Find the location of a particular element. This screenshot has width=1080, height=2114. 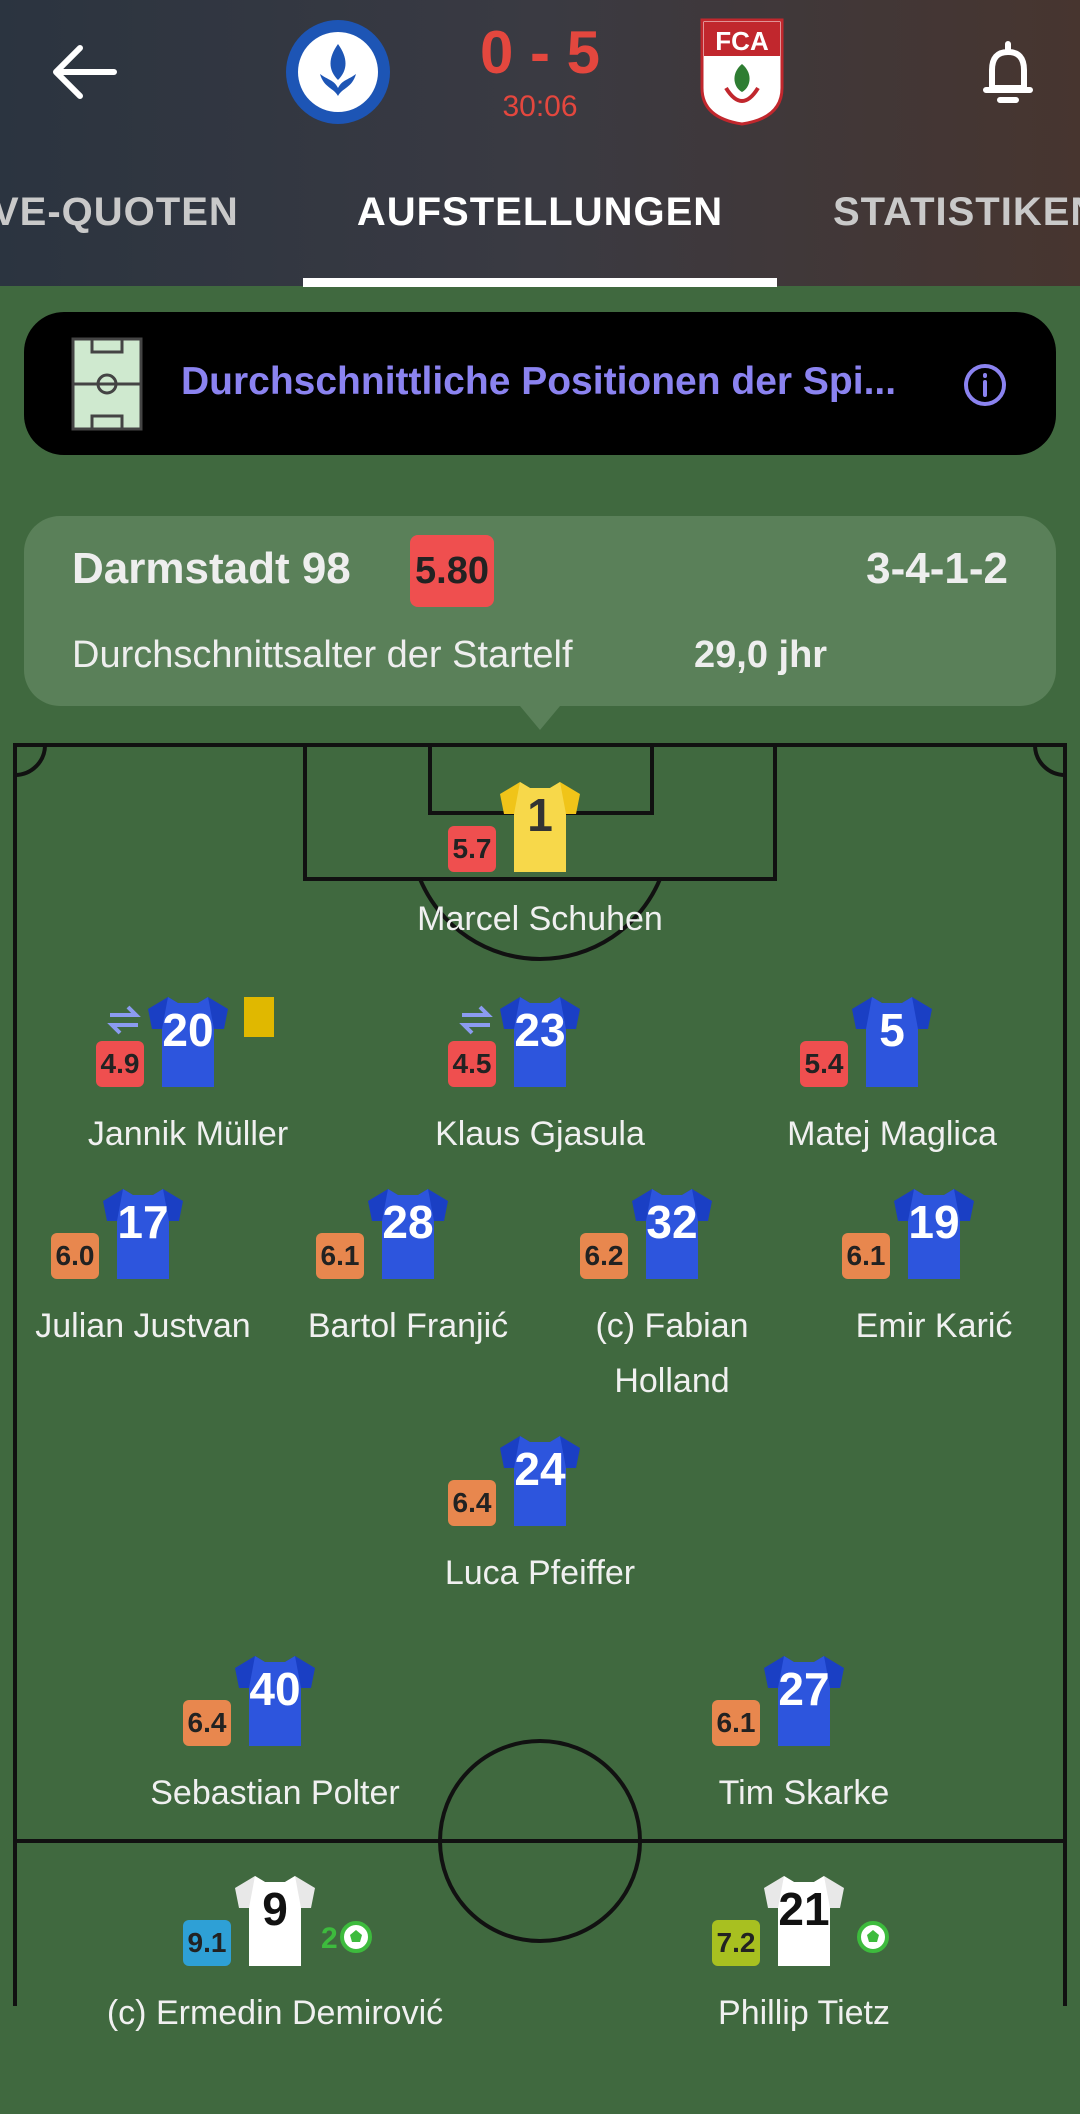

player-rating: 4.9 is located at coordinates (120, 1064).